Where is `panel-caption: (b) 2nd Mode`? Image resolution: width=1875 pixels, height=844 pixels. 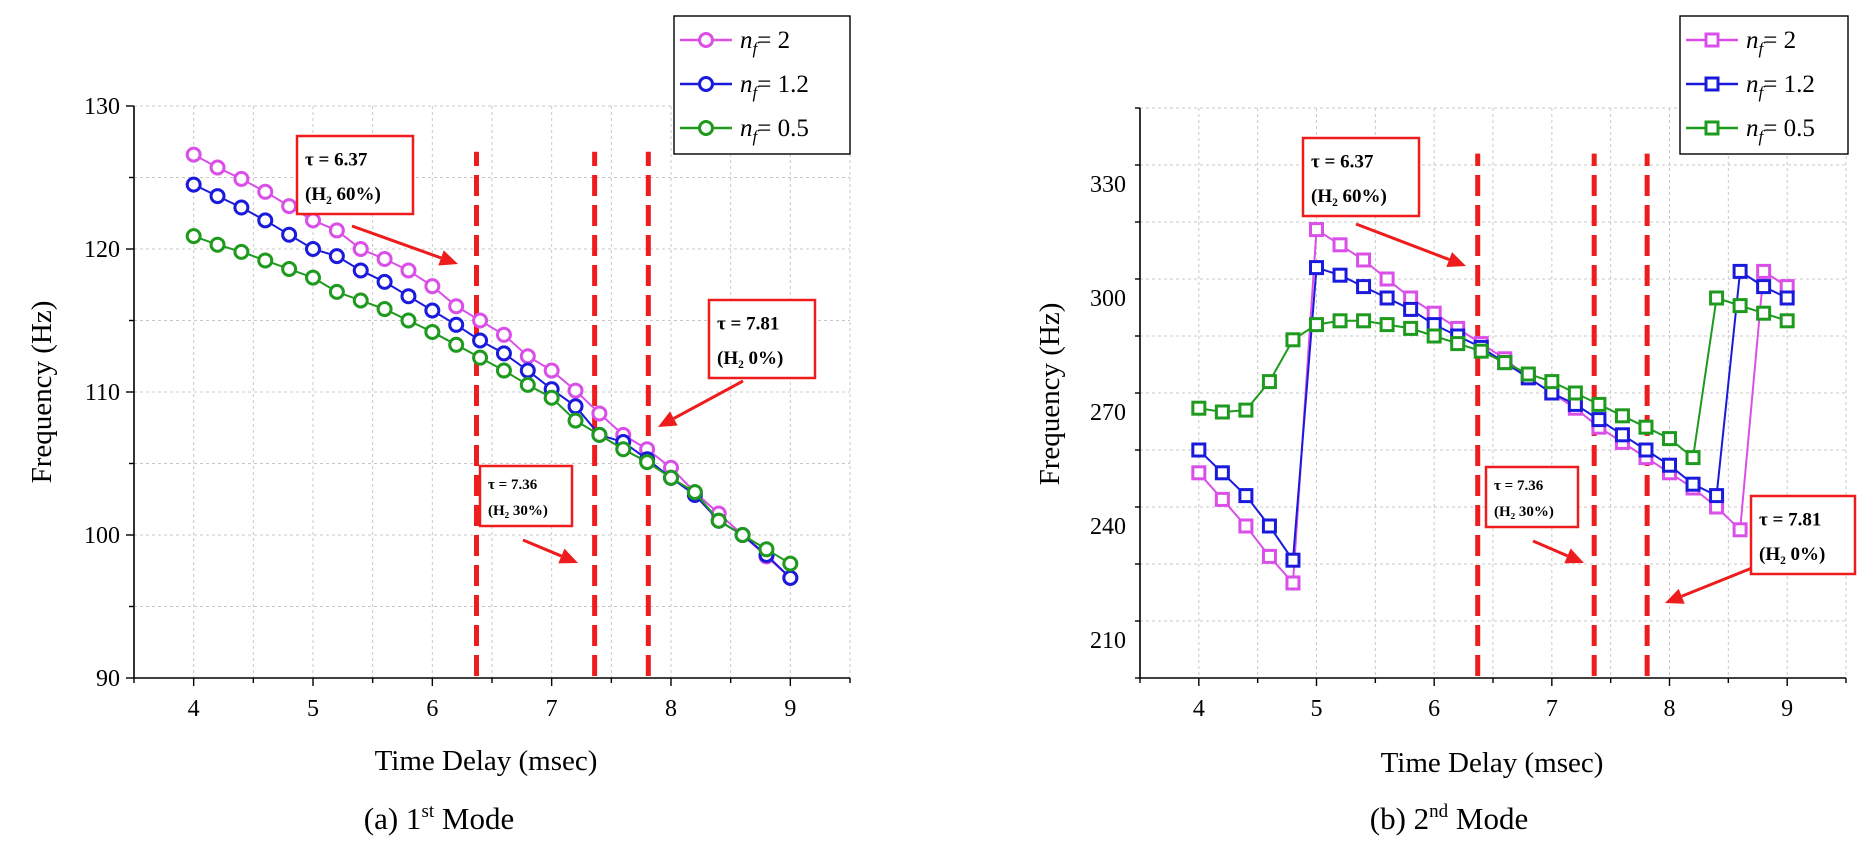 panel-caption: (b) 2nd Mode is located at coordinates (1449, 818).